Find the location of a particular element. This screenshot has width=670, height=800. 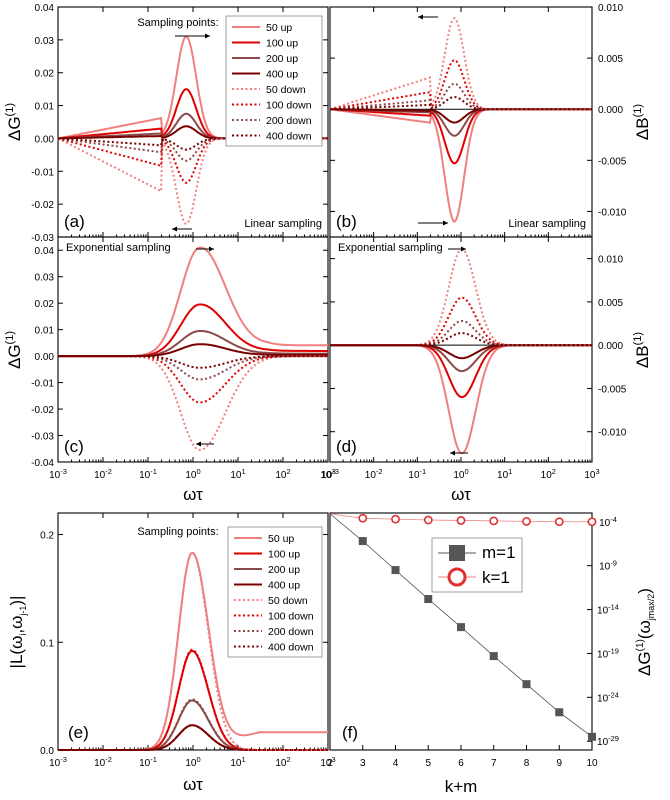

y-tick-label-f: 10⁻¹⁹ is located at coordinates (608, 653).